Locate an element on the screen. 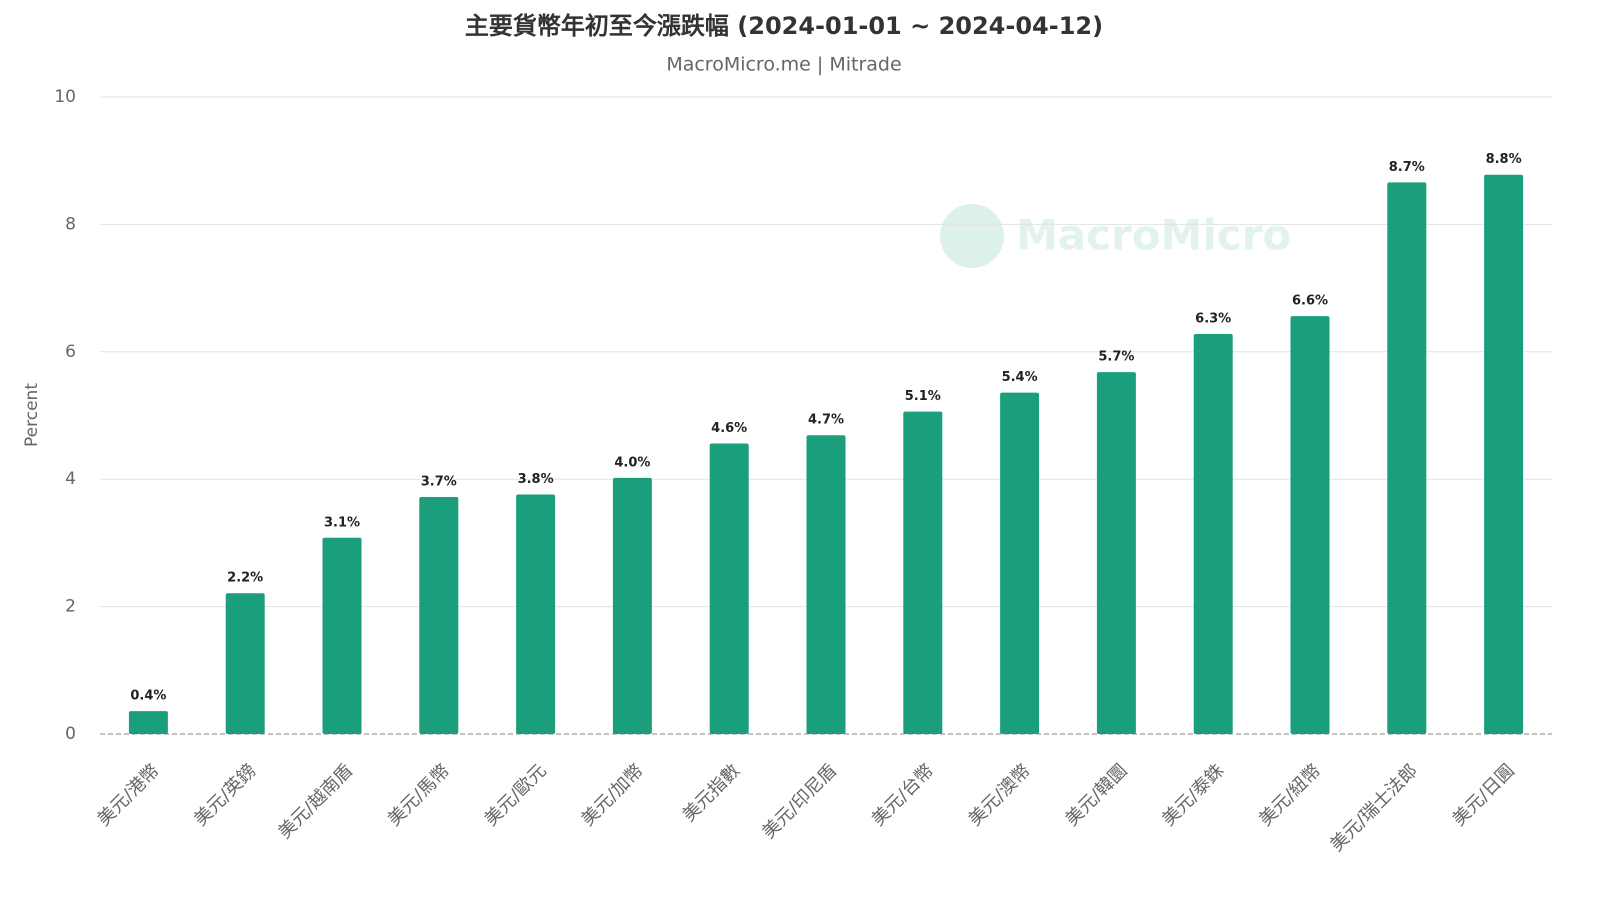 Image resolution: width=1600 pixels, height=900 pixels. x-tick-label: 美元/印尼盾 is located at coordinates (799, 801).